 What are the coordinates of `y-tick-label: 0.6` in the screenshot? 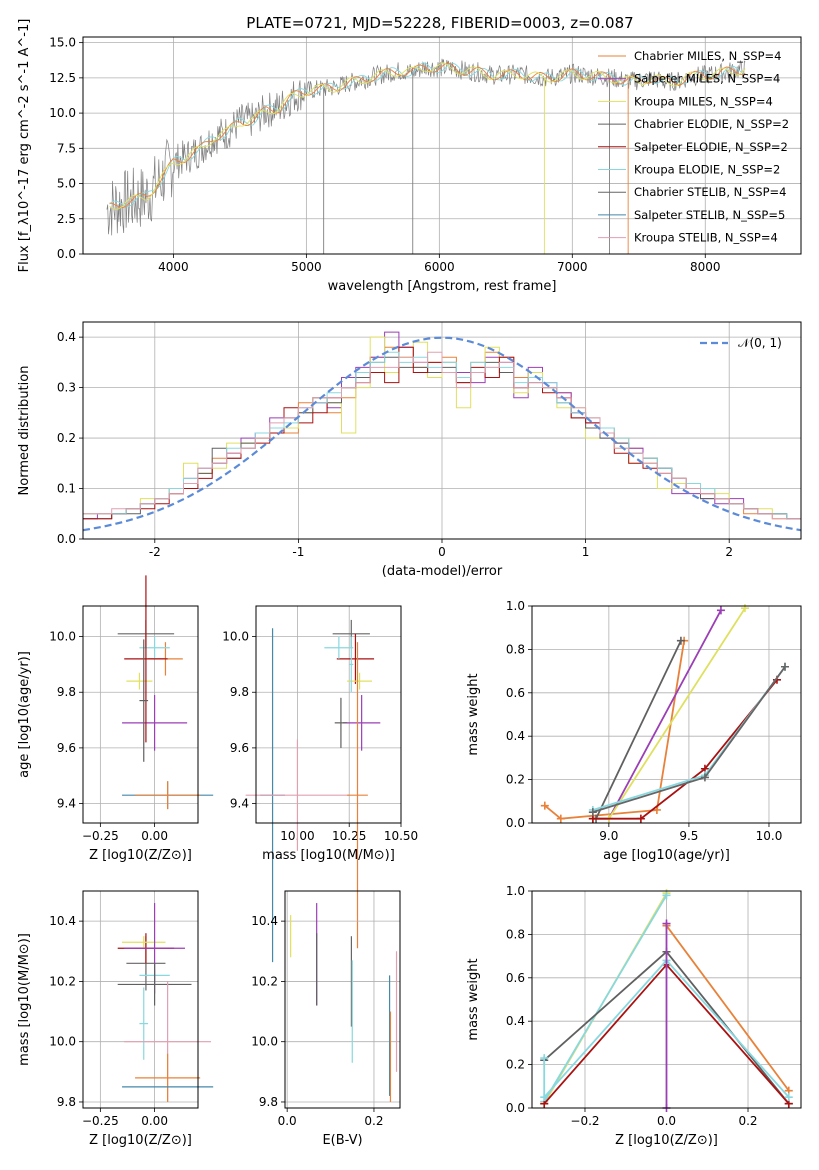 It's located at (515, 978).